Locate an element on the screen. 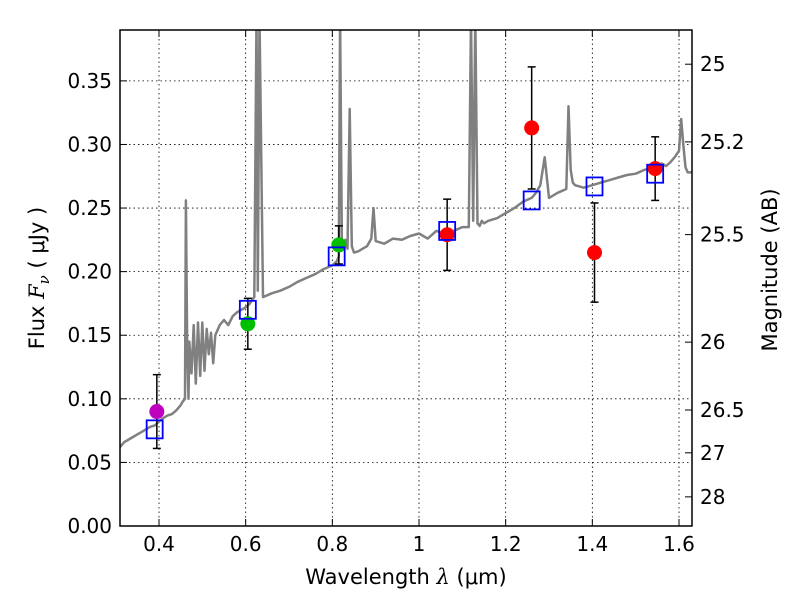  y-tick-label: 0.35 is located at coordinates (89, 81).